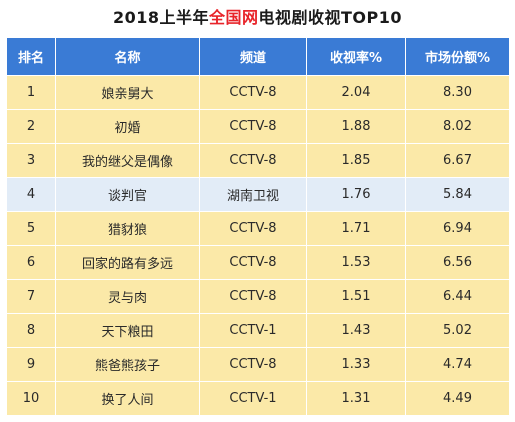 This screenshot has height=422, width=515. What do you see at coordinates (31, 126) in the screenshot?
I see `cell-rank: 2` at bounding box center [31, 126].